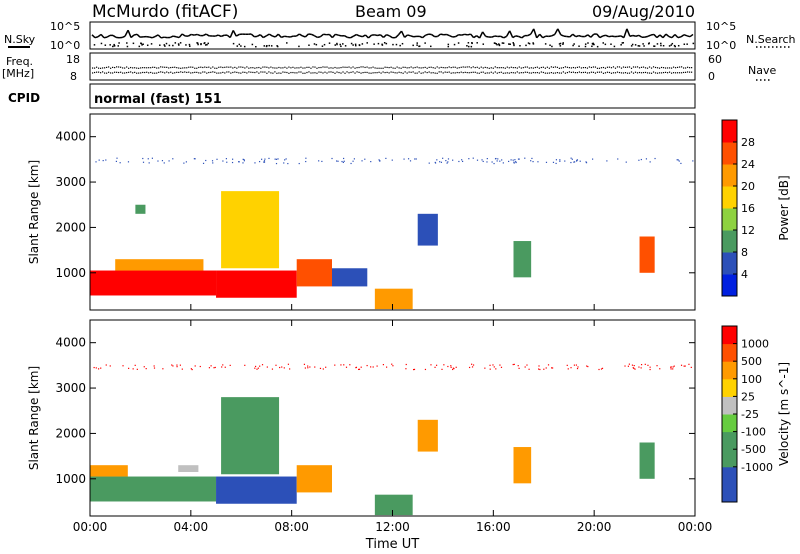 This screenshot has width=800, height=554. I want to click on power-colorbar: 4 8 12 16 20 24 28 Power [dB], so click(756, 208).